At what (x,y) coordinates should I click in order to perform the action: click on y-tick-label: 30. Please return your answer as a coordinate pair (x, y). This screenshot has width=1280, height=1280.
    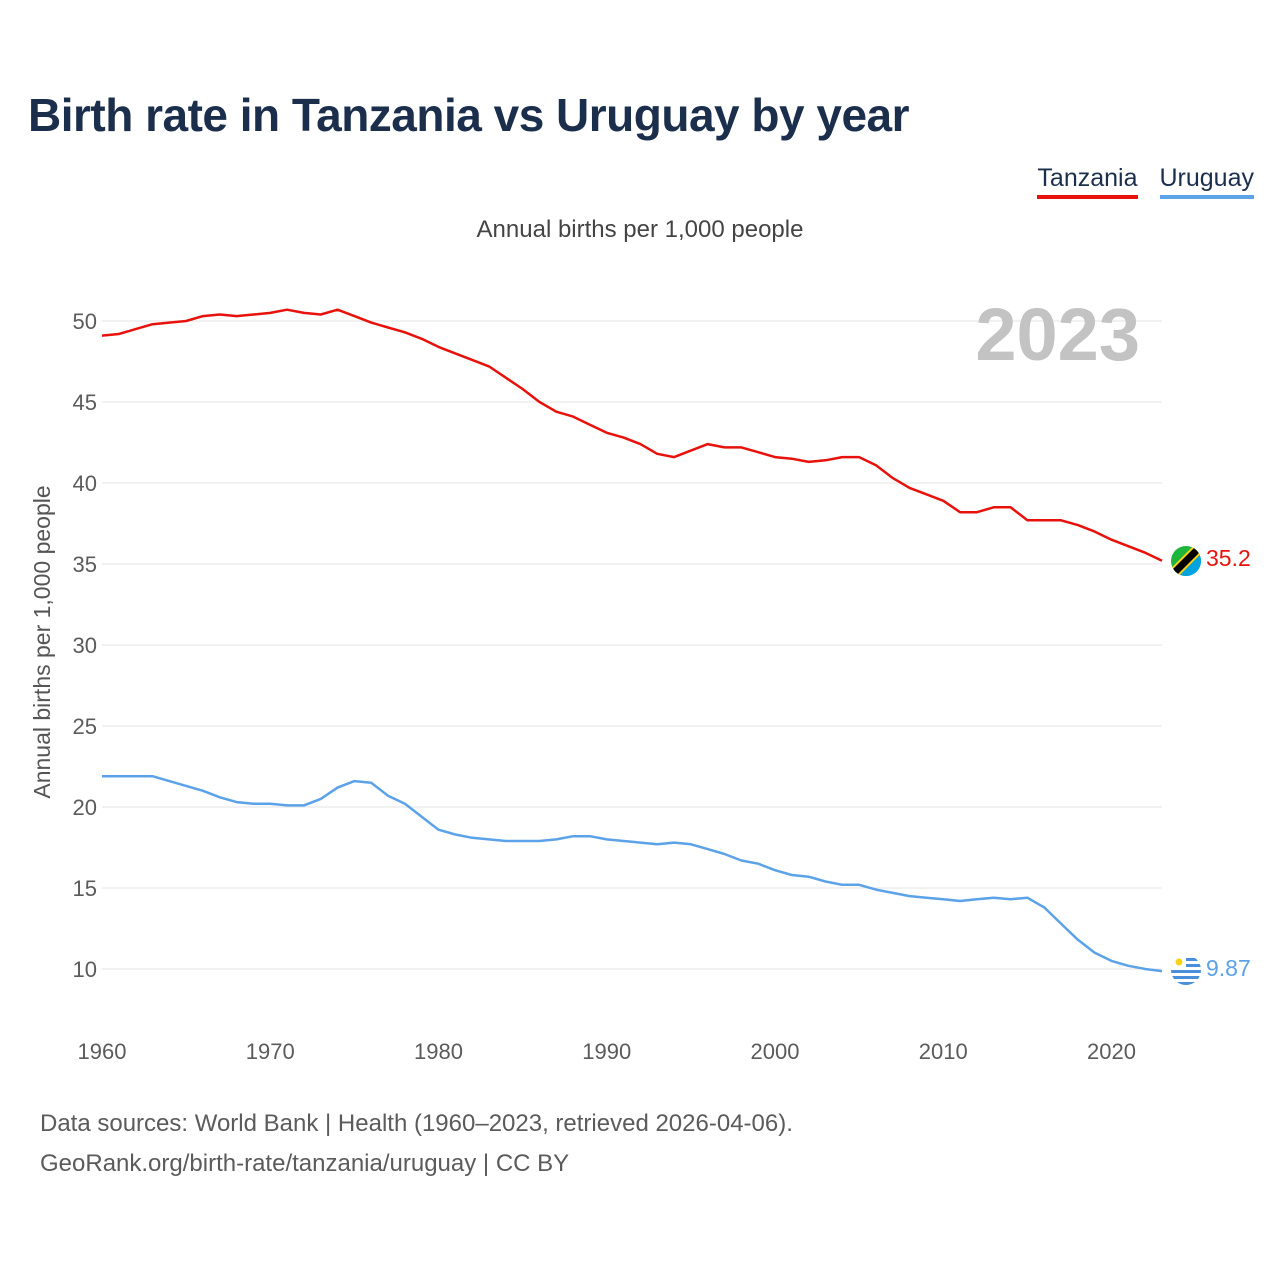
    Looking at the image, I should click on (85, 645).